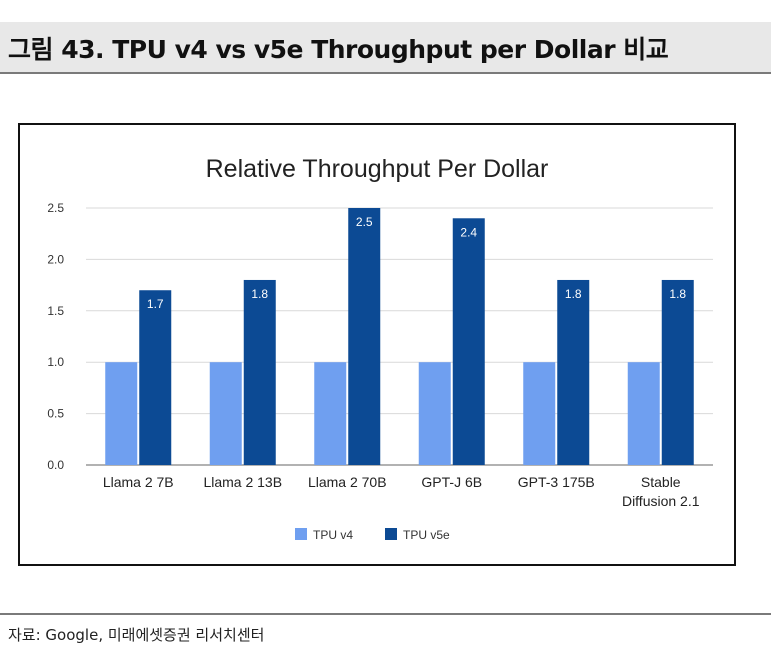 This screenshot has height=670, width=771. I want to click on x-tick-label: Stable, so click(661, 482).